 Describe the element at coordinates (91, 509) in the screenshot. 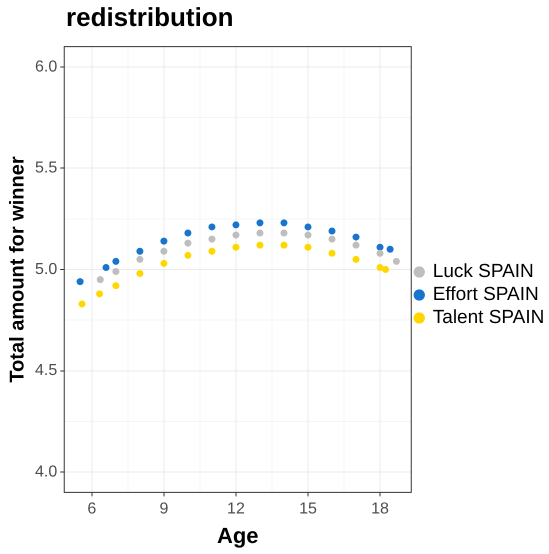

I see `x-tick-label: 6` at that location.